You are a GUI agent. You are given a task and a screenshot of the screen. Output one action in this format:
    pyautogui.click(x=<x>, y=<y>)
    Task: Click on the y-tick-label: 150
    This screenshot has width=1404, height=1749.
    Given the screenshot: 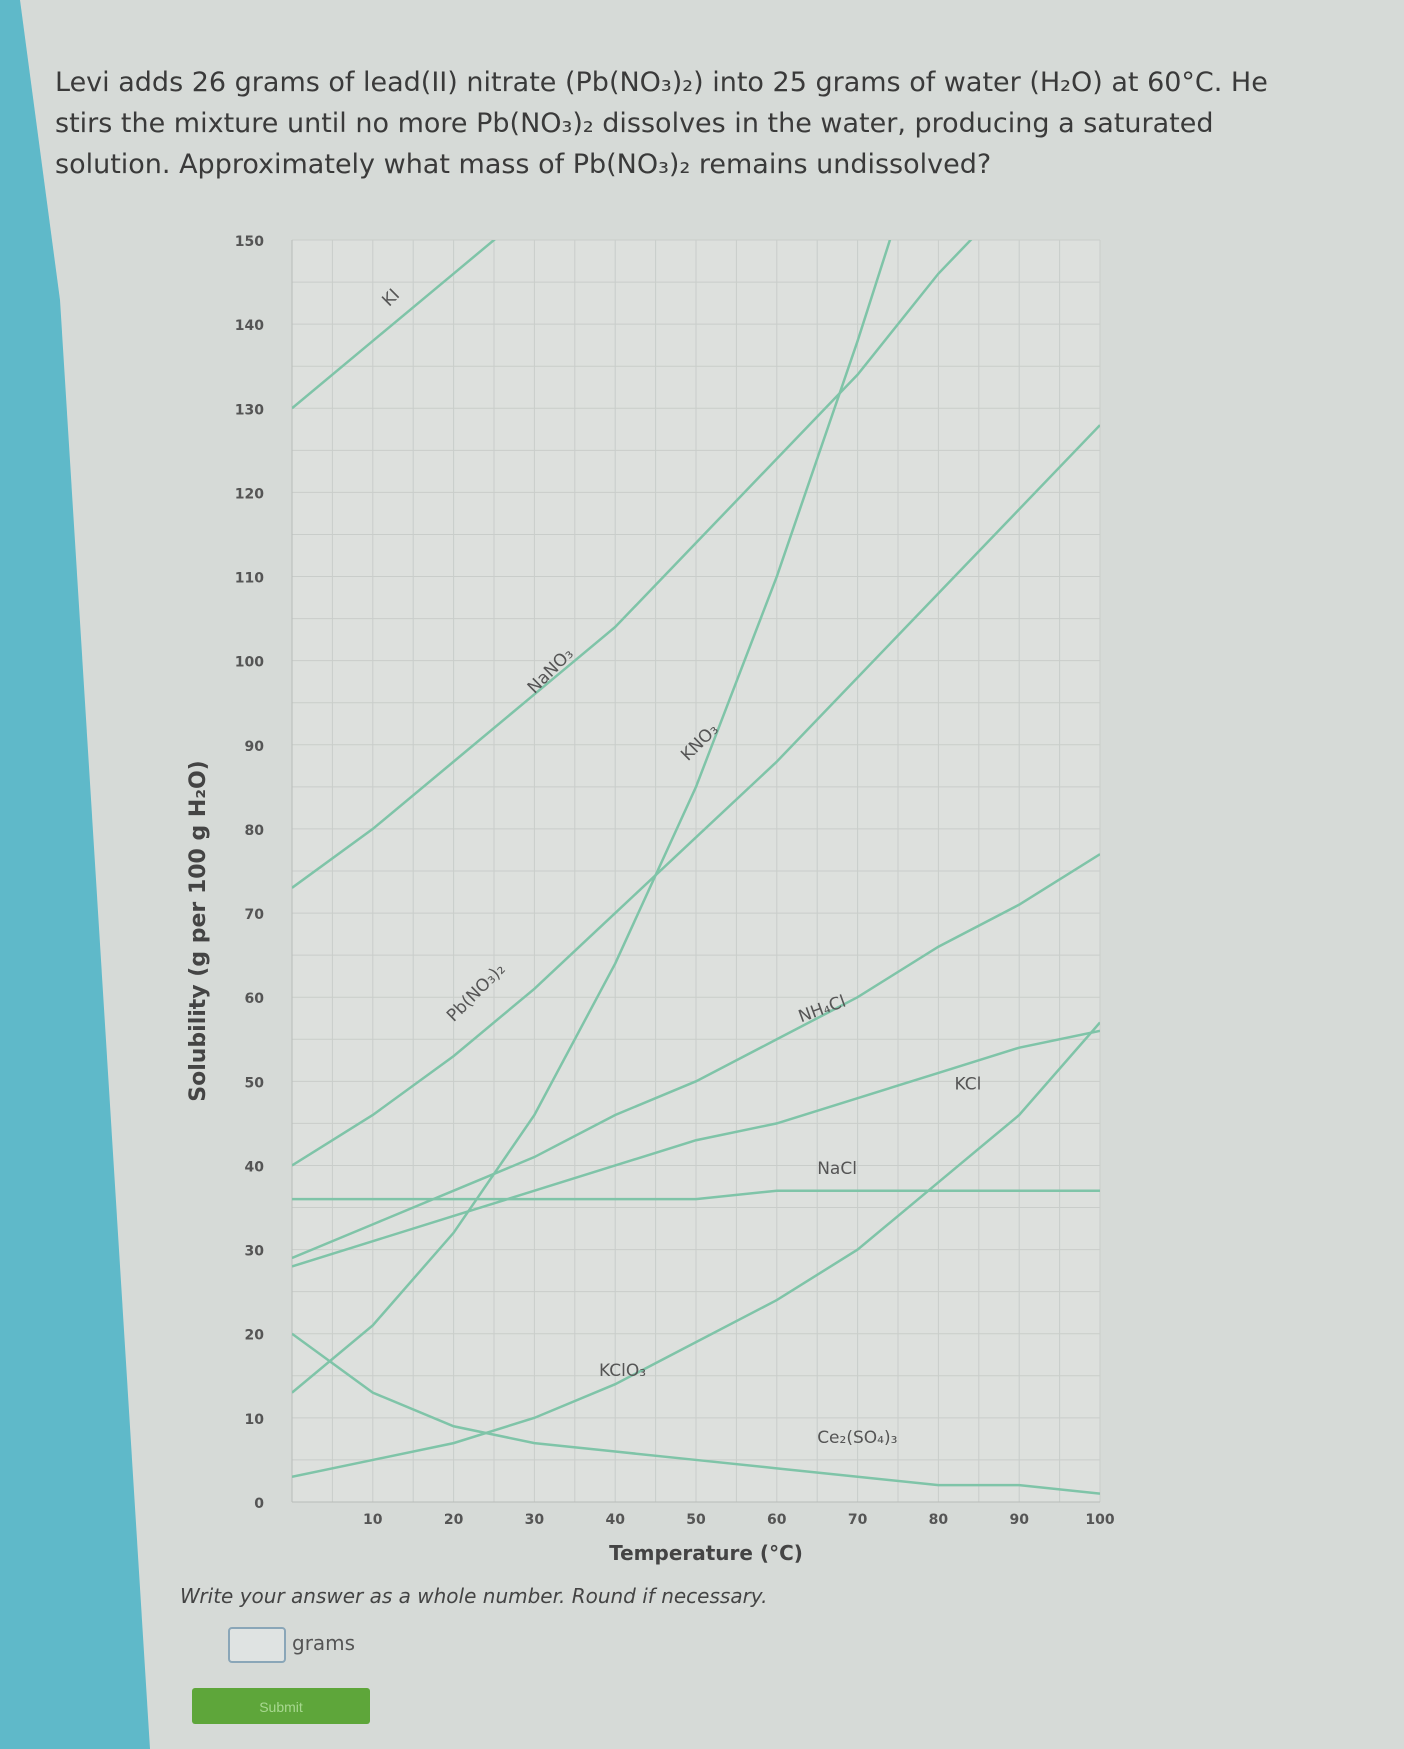 What is the action you would take?
    pyautogui.click(x=249, y=242)
    